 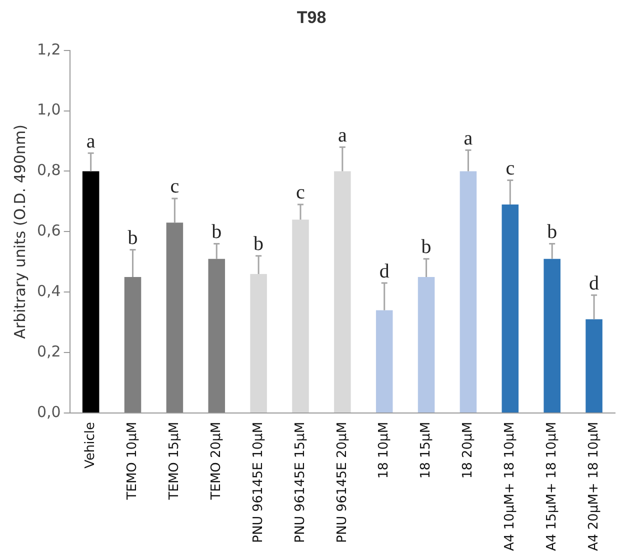 I want to click on y-tick-label: 0,4, so click(x=48, y=291).